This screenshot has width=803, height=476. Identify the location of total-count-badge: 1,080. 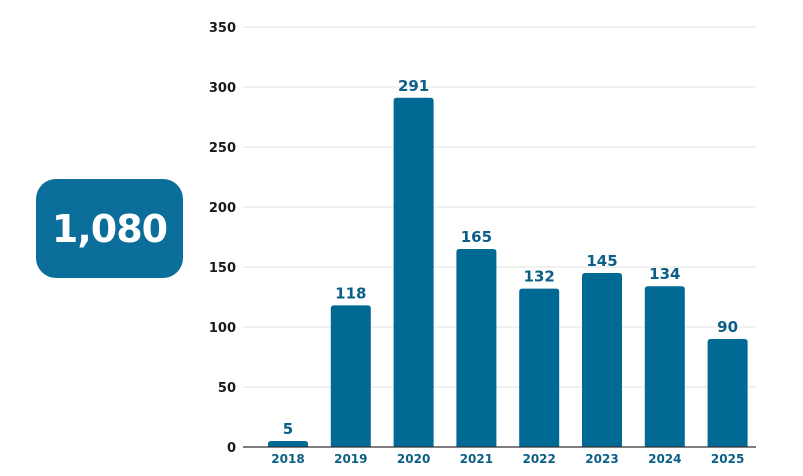
(109, 228).